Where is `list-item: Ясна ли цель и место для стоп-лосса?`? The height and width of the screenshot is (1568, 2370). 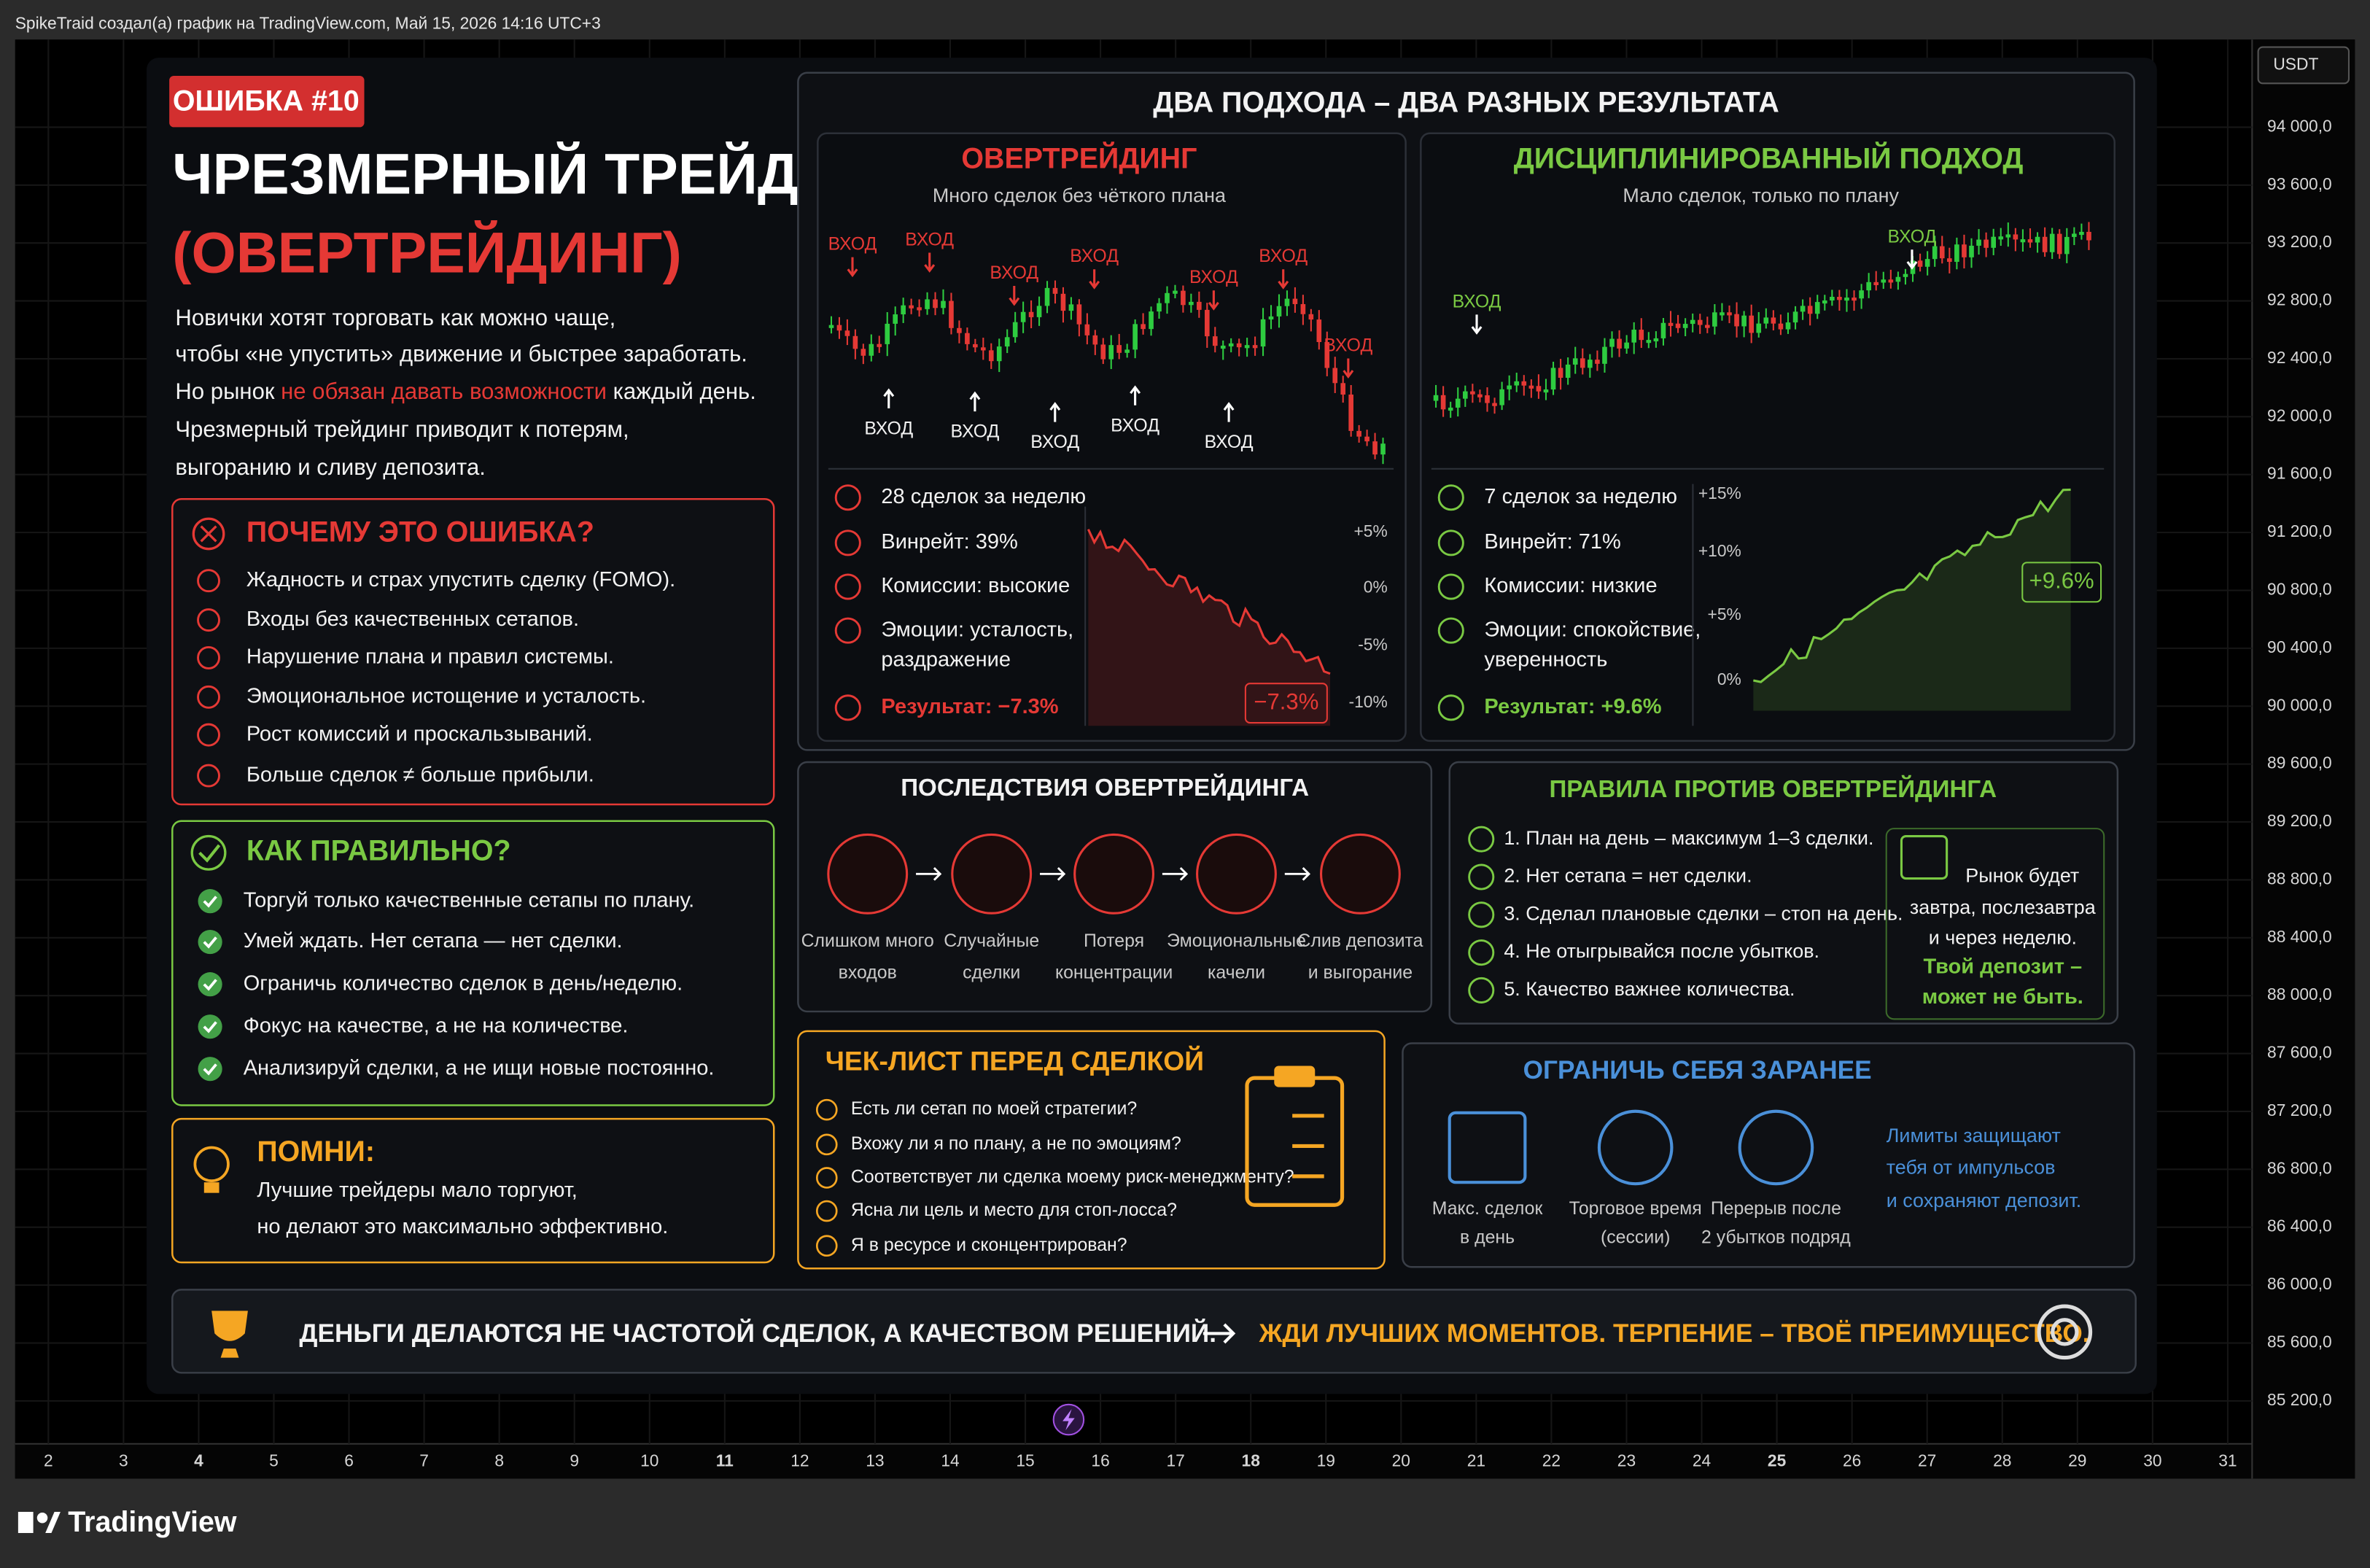
list-item: Ясна ли цель и место для стоп-лосса? is located at coordinates (1014, 1210).